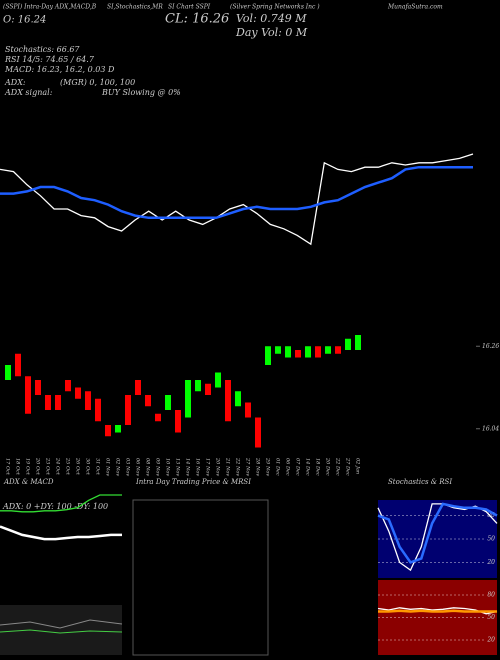 The image size is (500, 660). What do you see at coordinates (55, 506) in the screenshot?
I see `panel-subtitle: ADX: 0 +DY: 100 -DY: 100` at bounding box center [55, 506].